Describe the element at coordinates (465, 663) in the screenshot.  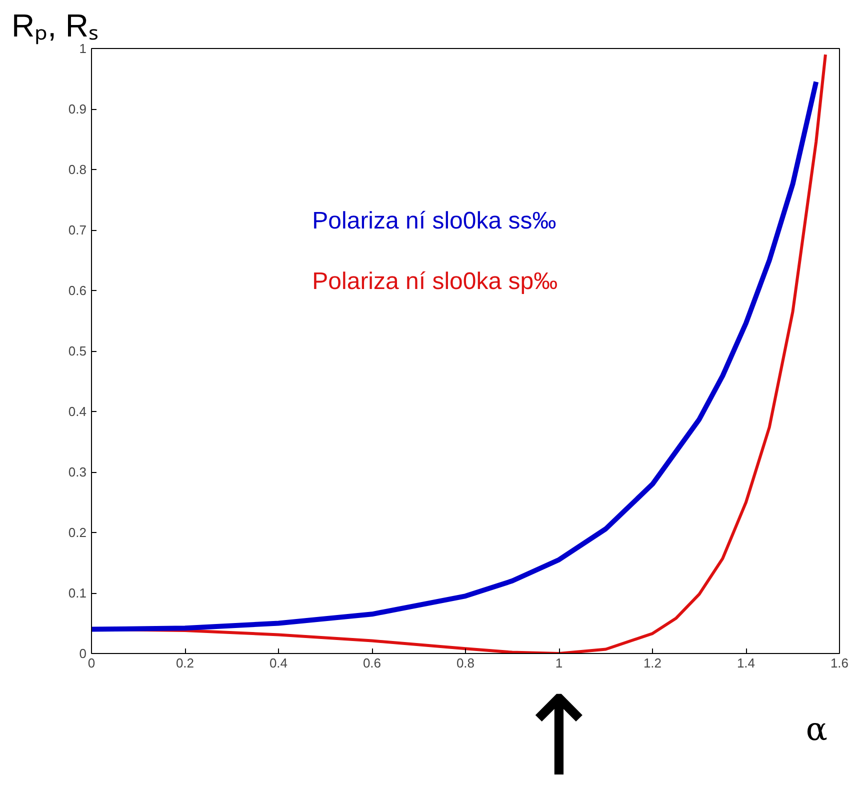
I see `x-tick-label: 0.8` at that location.